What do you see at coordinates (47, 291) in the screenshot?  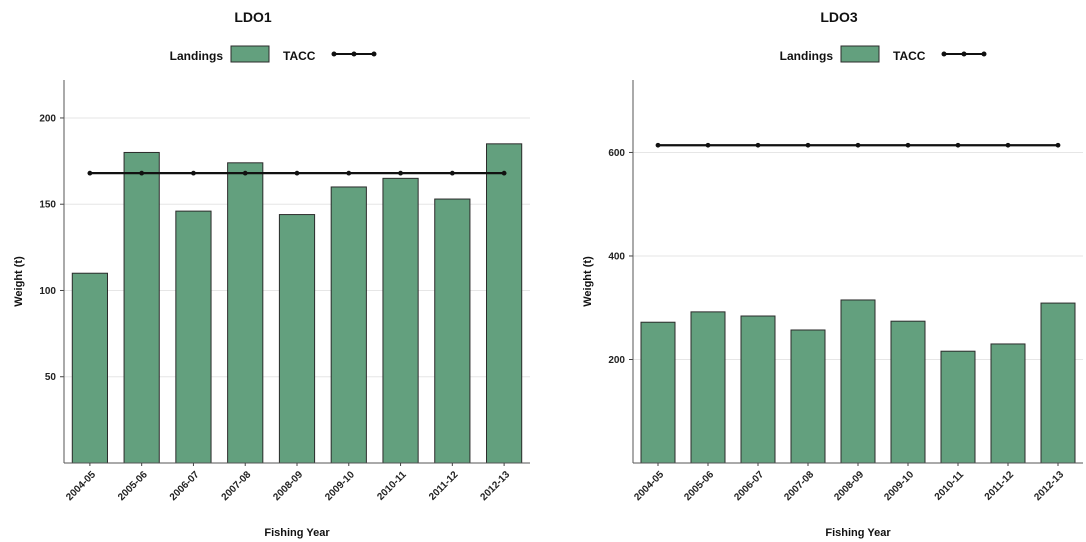 I see `y-tick-label: 100` at bounding box center [47, 291].